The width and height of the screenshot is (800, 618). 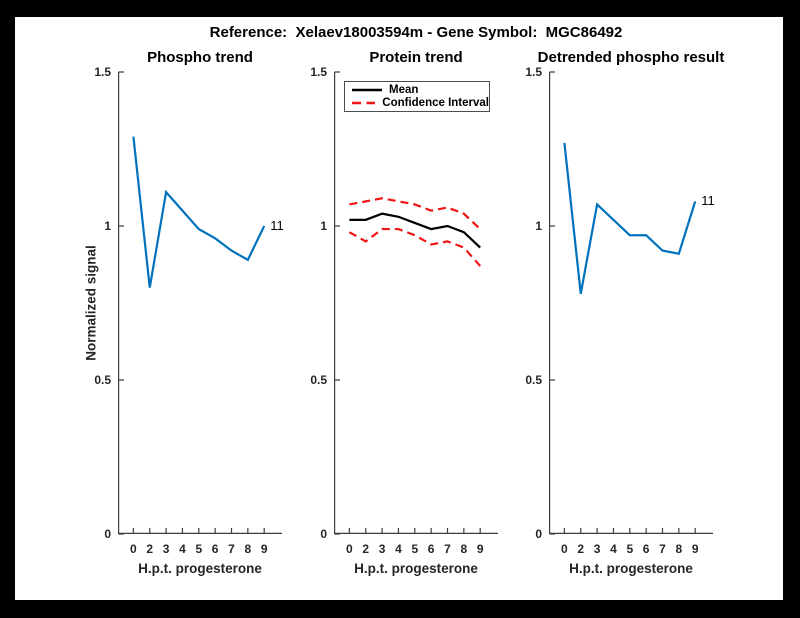 I want to click on legend-item-label: Mean, so click(x=404, y=89).